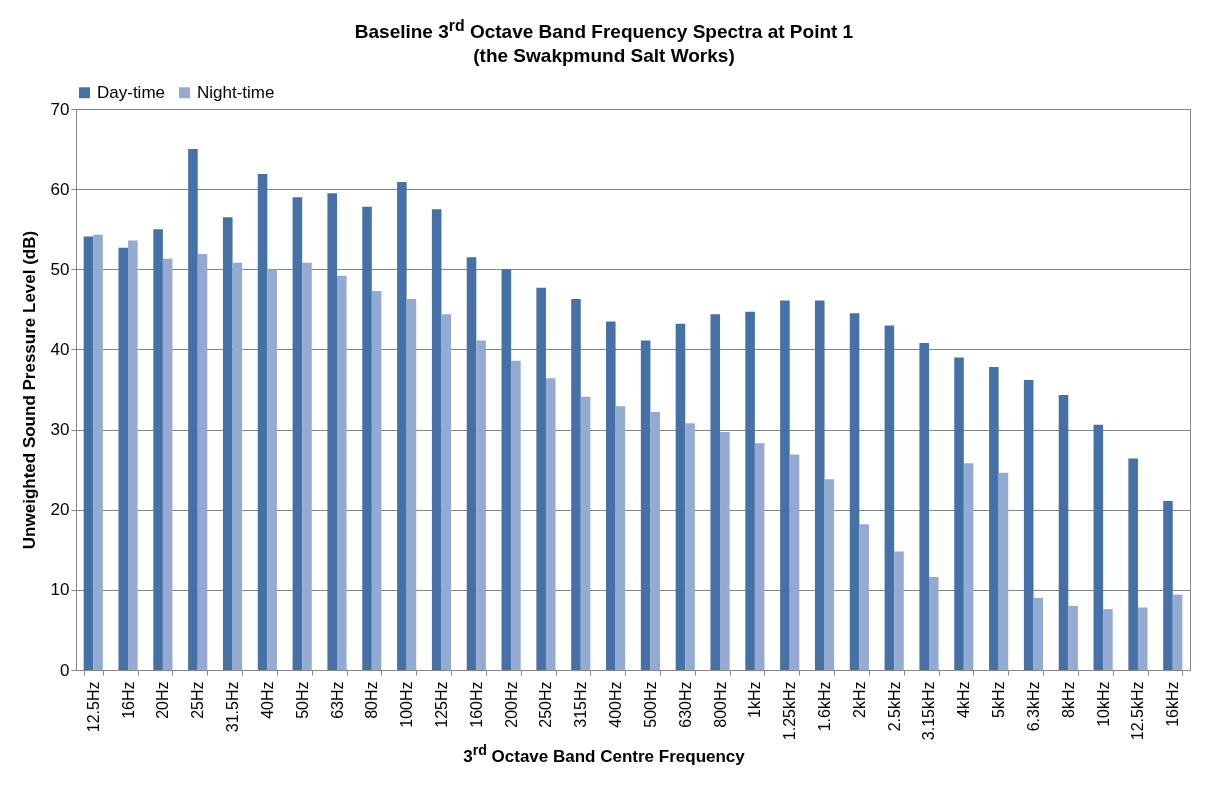 The height and width of the screenshot is (787, 1208). I want to click on x-tick-label: 250Hz, so click(546, 704).